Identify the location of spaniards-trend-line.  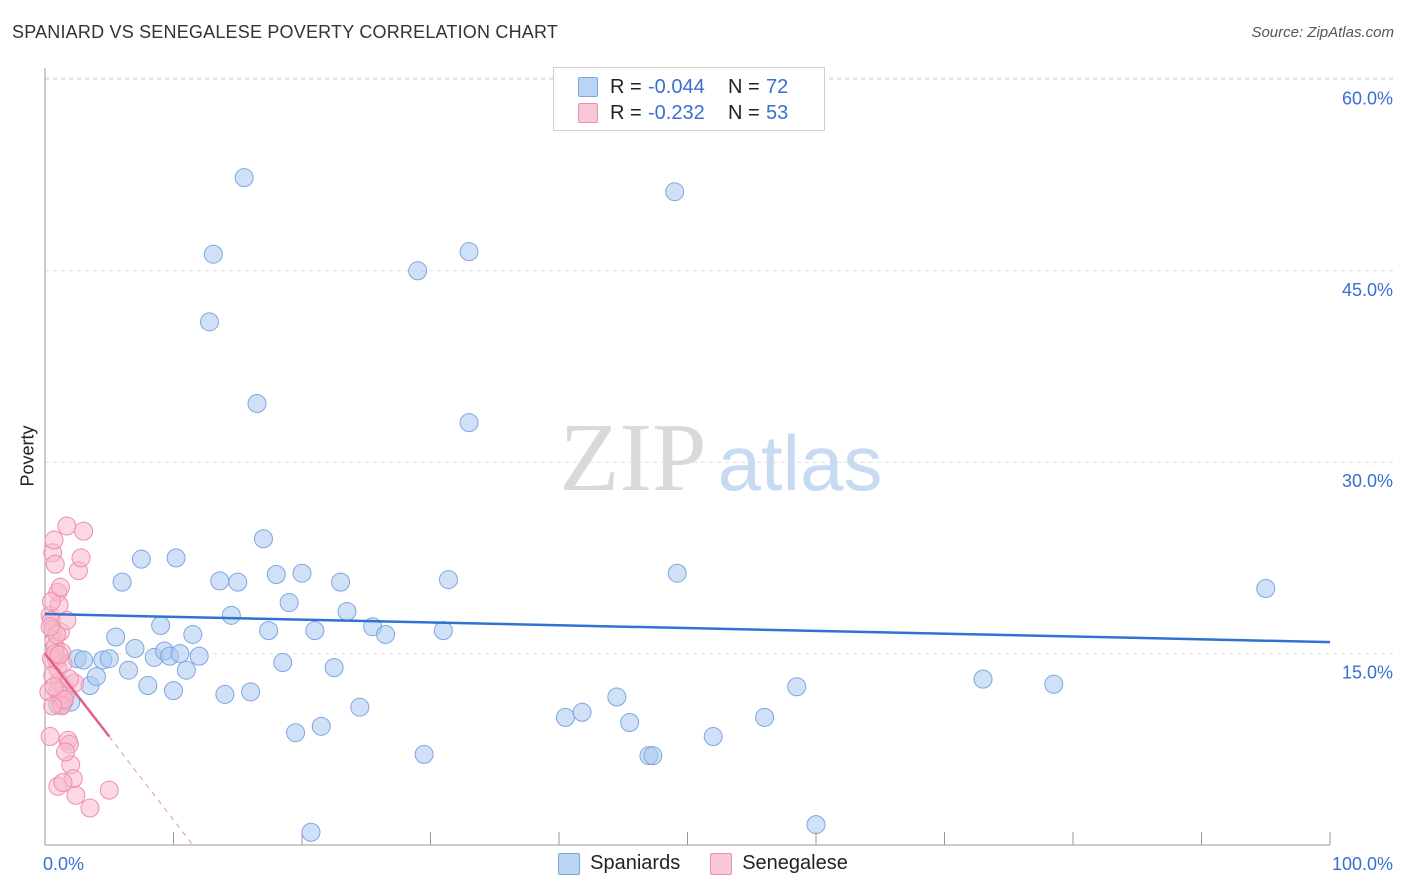
(687, 628).